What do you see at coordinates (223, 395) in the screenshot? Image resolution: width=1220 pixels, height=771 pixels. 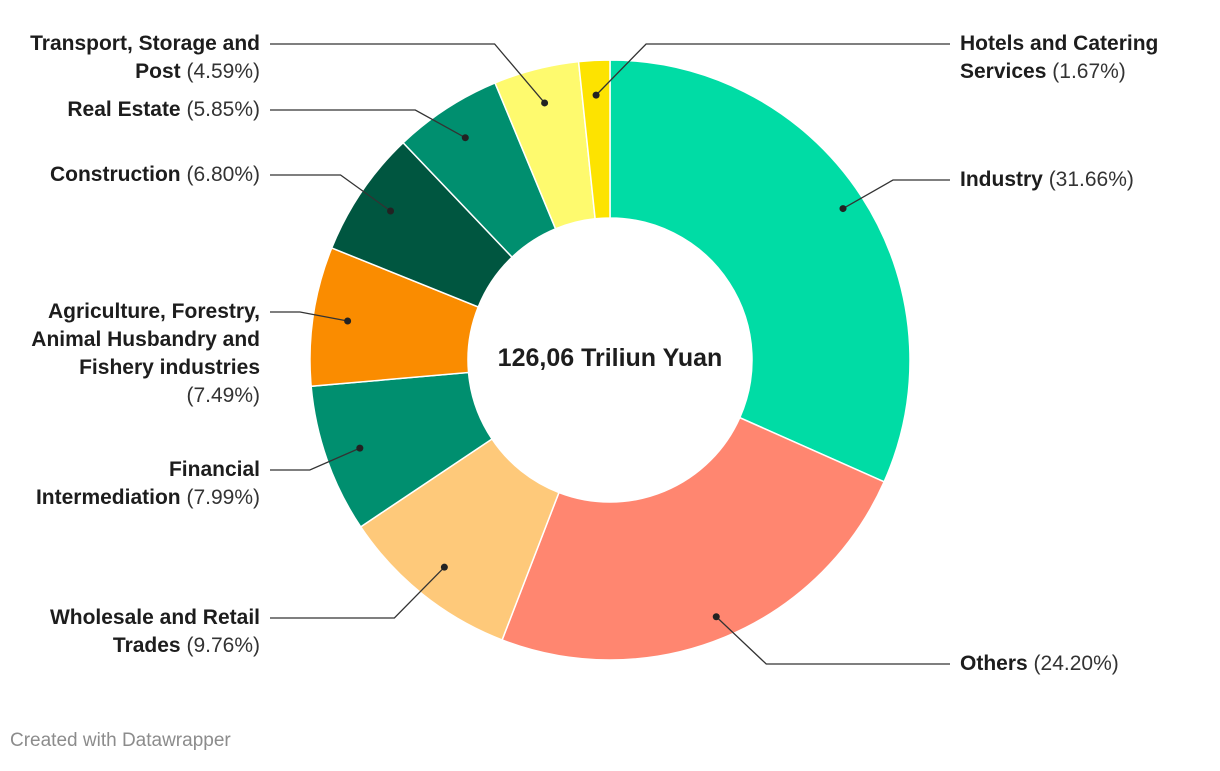 I see `slice-label-percent: (7.49%)` at bounding box center [223, 395].